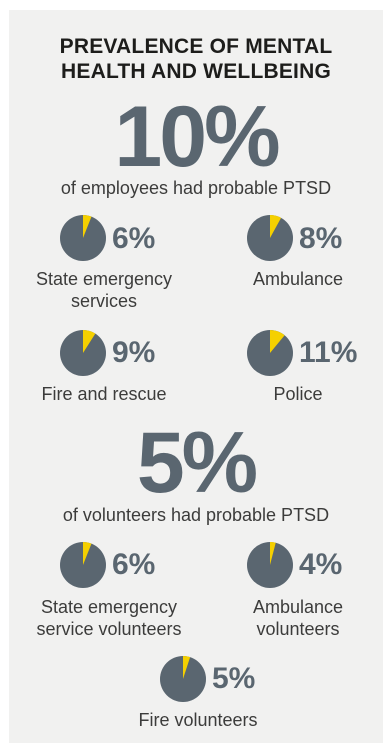  What do you see at coordinates (298, 629) in the screenshot?
I see `label-line: volunteers` at bounding box center [298, 629].